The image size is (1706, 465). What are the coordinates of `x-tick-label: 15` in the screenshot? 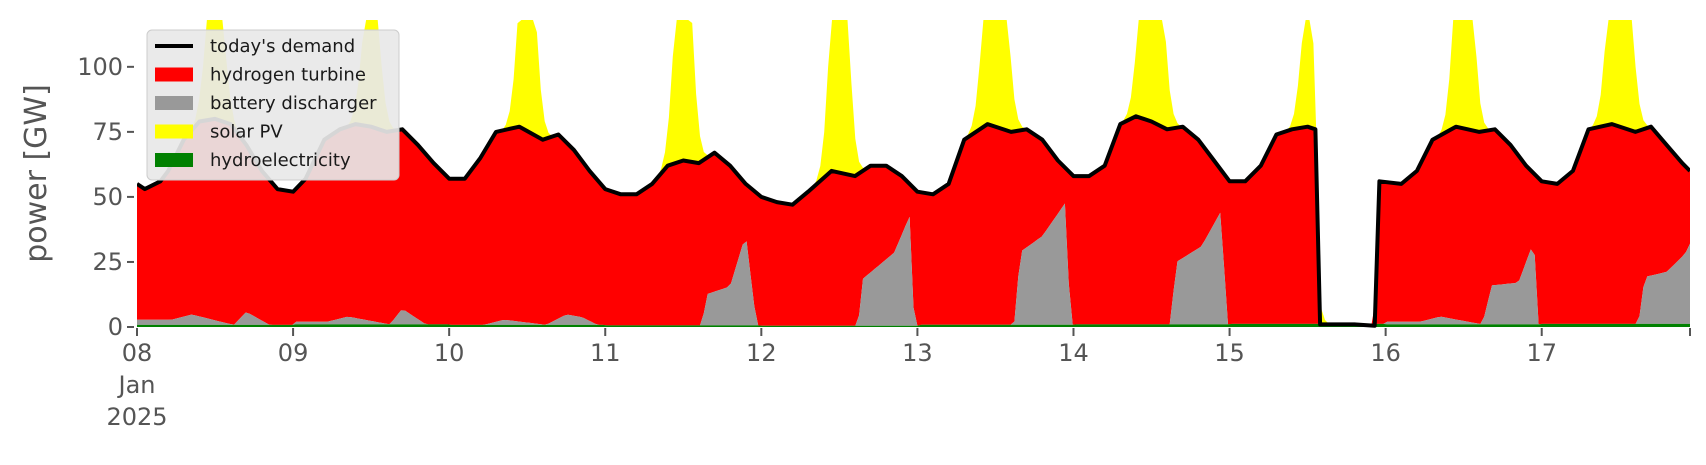 It's located at (1229, 353).